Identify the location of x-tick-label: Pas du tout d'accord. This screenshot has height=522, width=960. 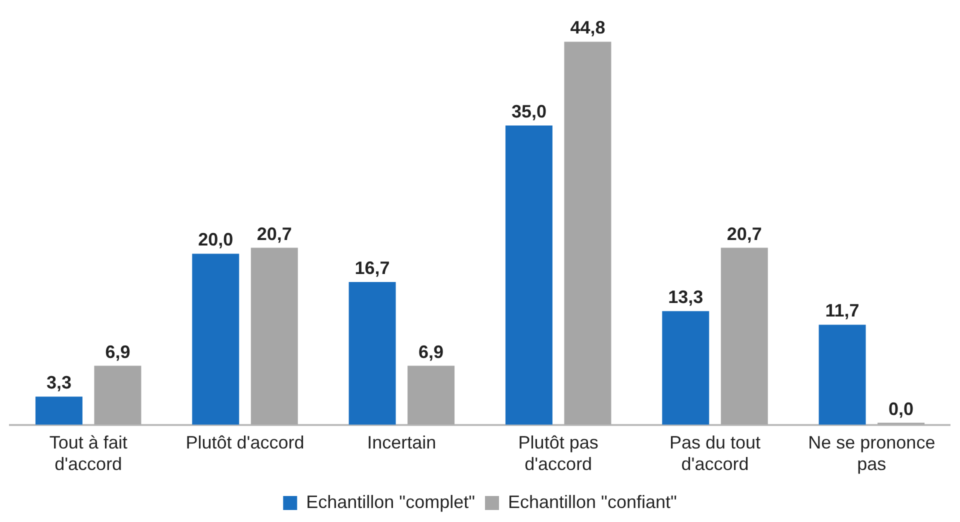
(715, 453).